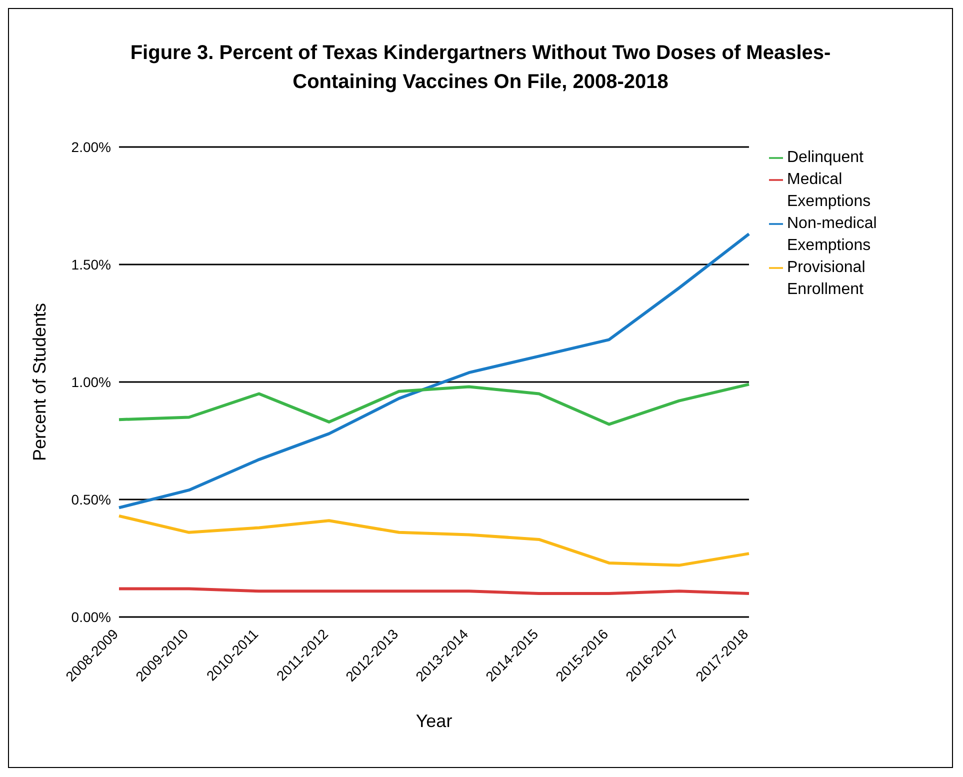 The width and height of the screenshot is (963, 777). What do you see at coordinates (832, 235) in the screenshot?
I see `legend-label: Non-medical Exemptions` at bounding box center [832, 235].